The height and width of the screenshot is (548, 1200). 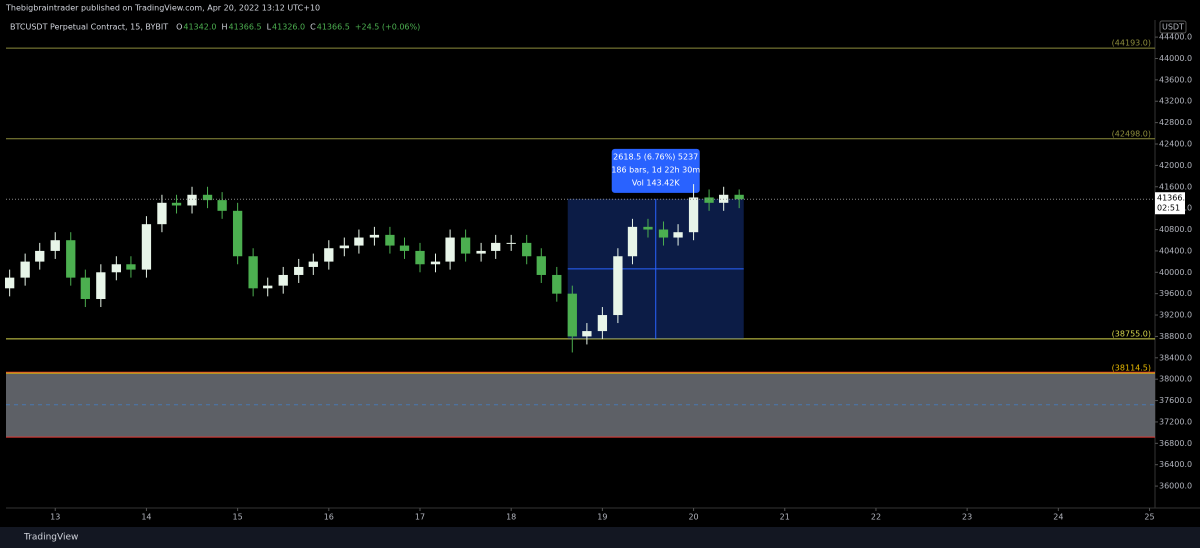 I want to click on x-tick-label: 19, so click(x=602, y=517).